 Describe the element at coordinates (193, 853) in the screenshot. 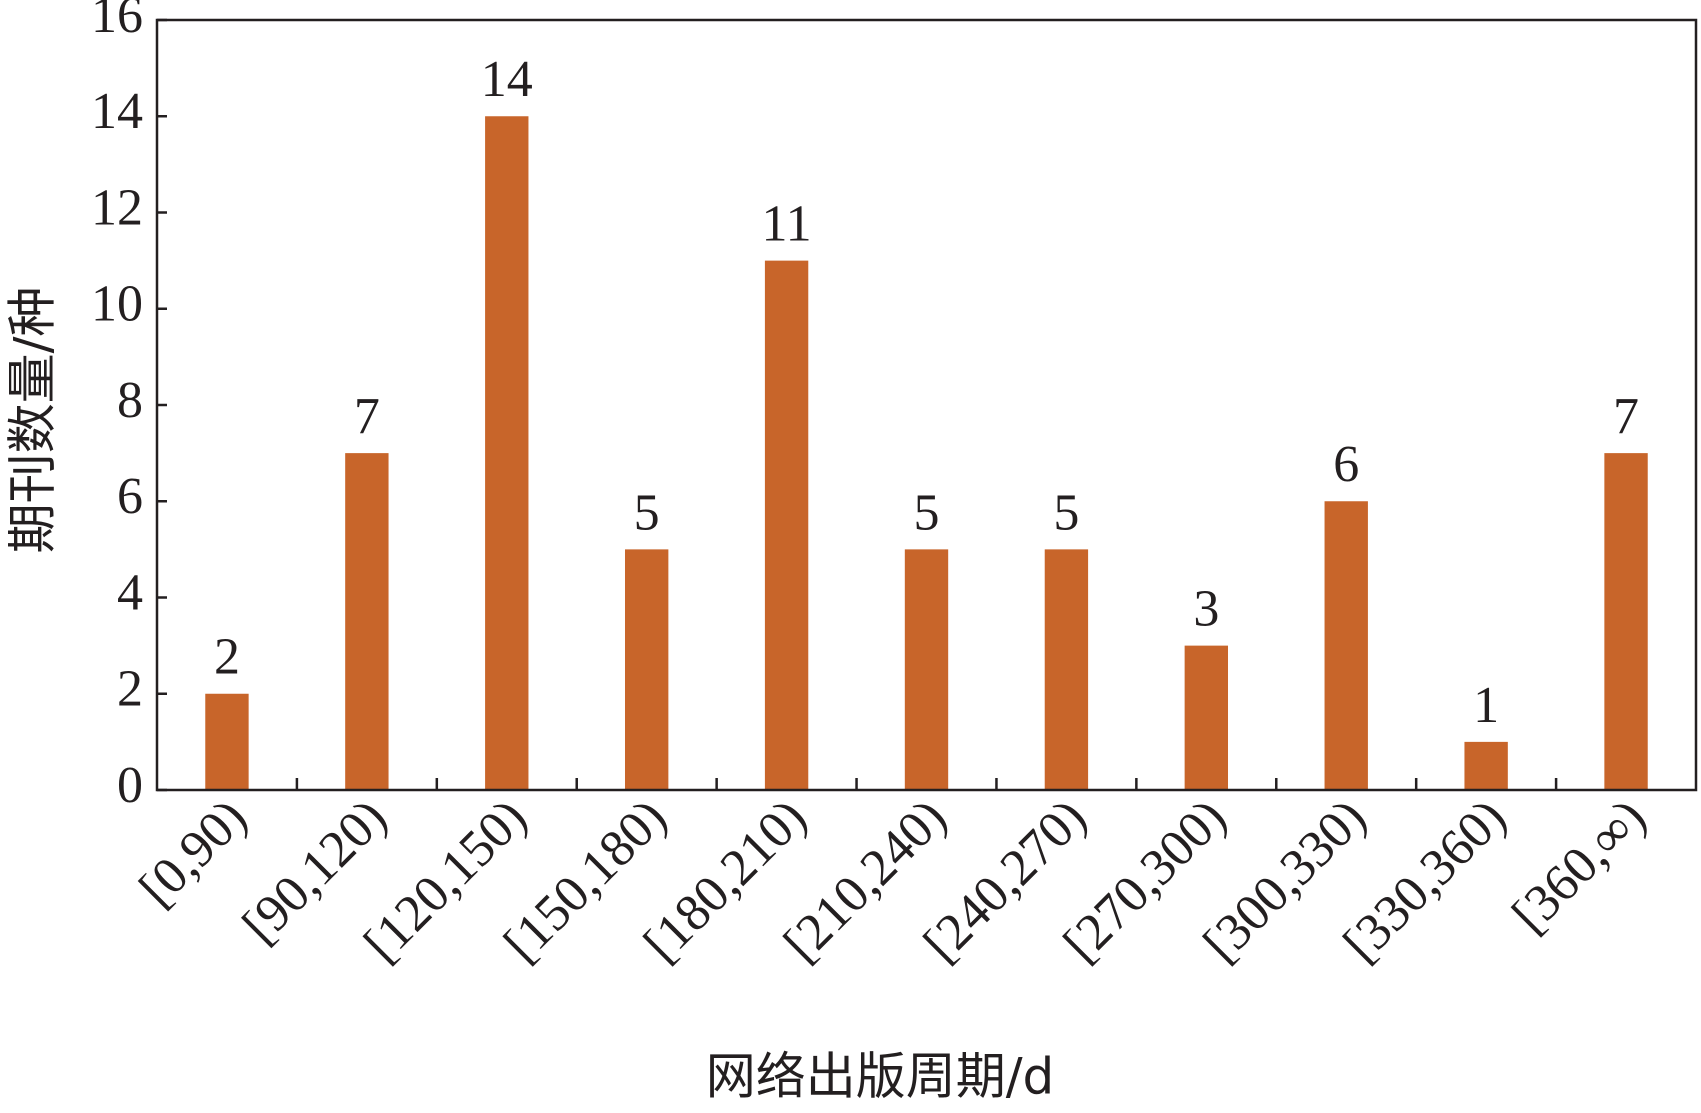

I see `x-tick-label: [0,90)` at that location.